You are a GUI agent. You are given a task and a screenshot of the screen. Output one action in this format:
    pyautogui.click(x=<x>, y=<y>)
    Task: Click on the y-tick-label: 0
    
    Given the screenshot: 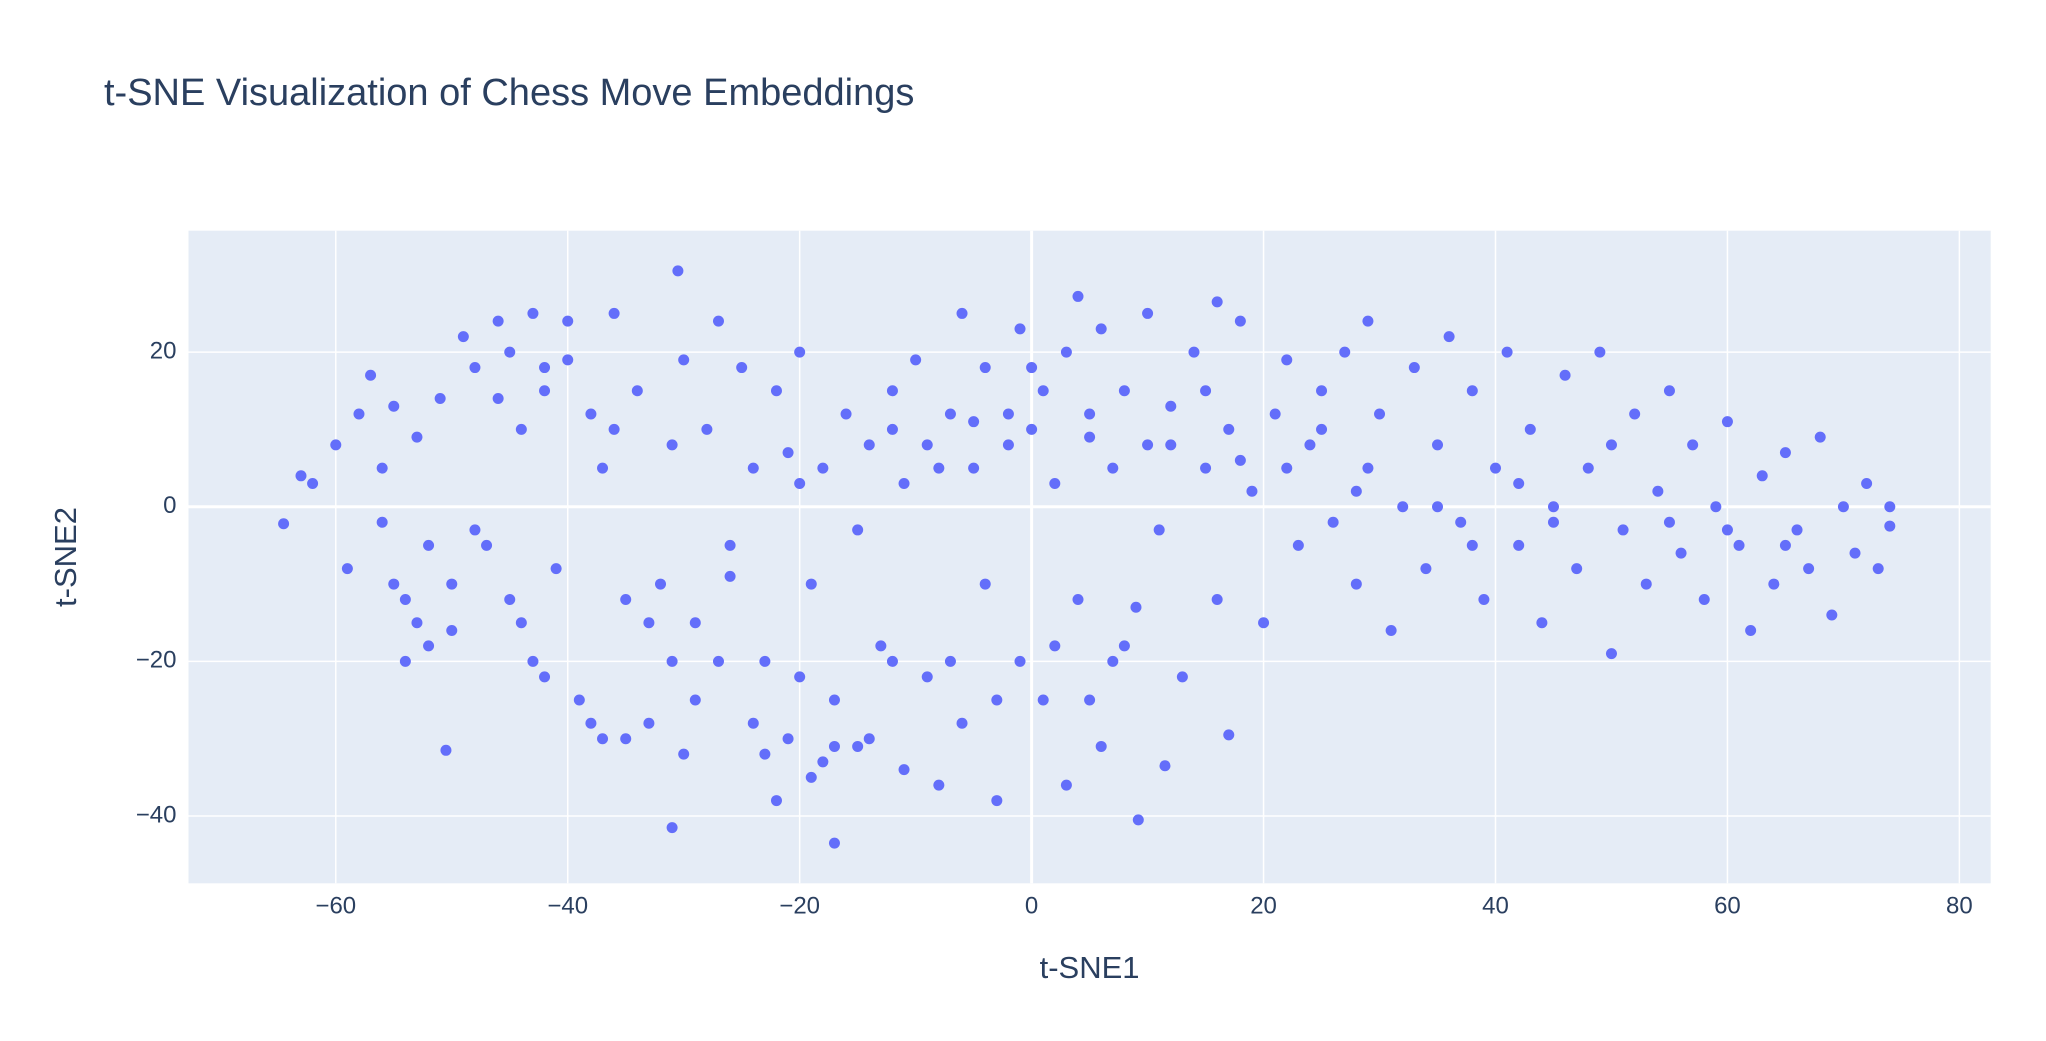 What is the action you would take?
    pyautogui.click(x=169, y=505)
    